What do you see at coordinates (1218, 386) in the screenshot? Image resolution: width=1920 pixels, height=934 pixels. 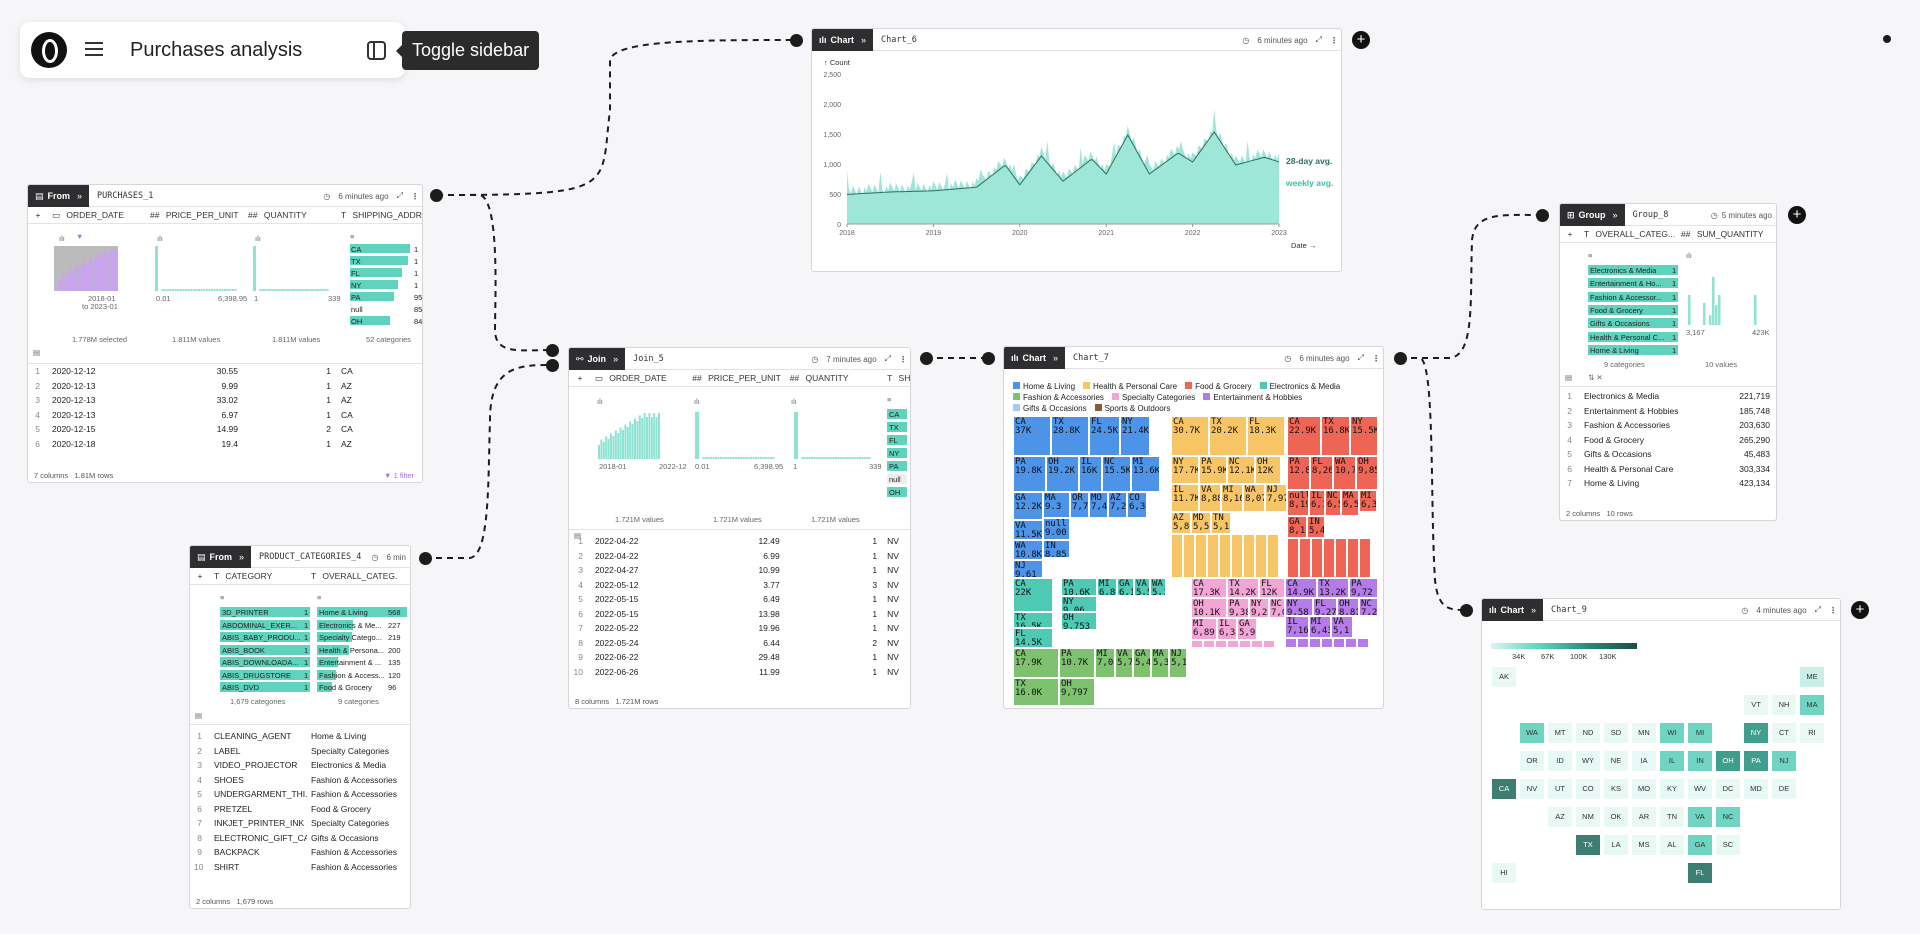 I see `legend-item: Food & Grocery` at bounding box center [1218, 386].